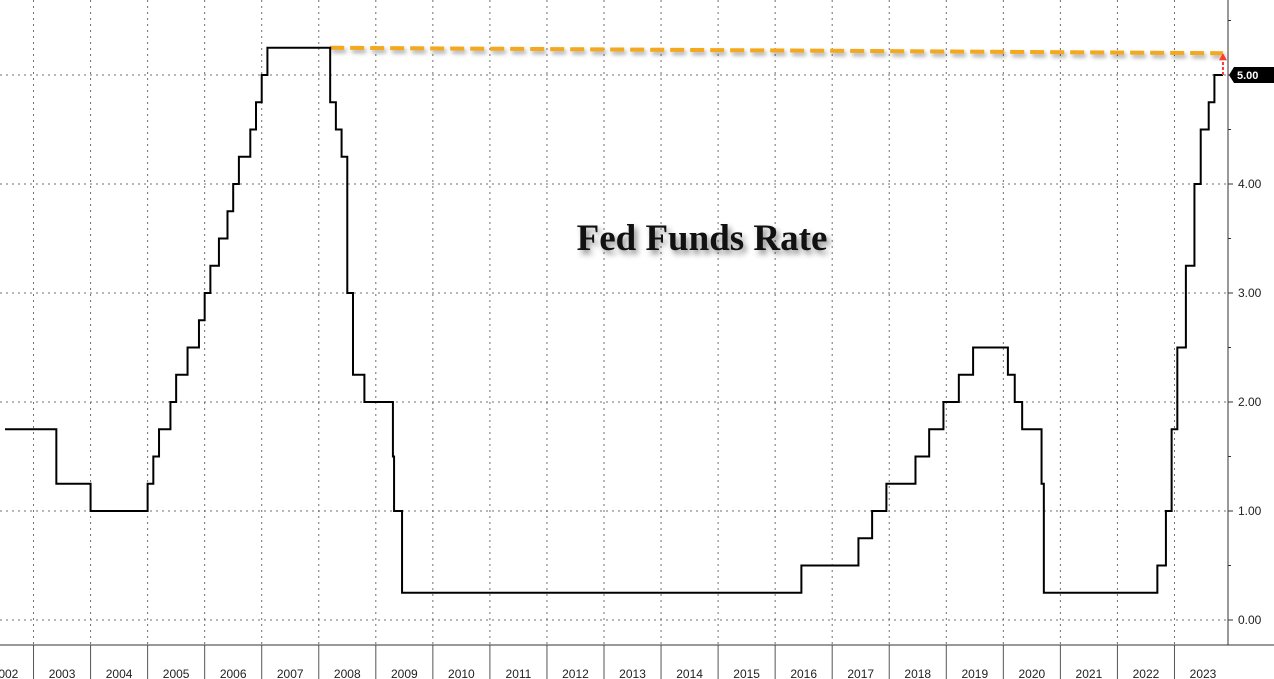  Describe the element at coordinates (803, 673) in the screenshot. I see `x-tick-label: 2016` at that location.